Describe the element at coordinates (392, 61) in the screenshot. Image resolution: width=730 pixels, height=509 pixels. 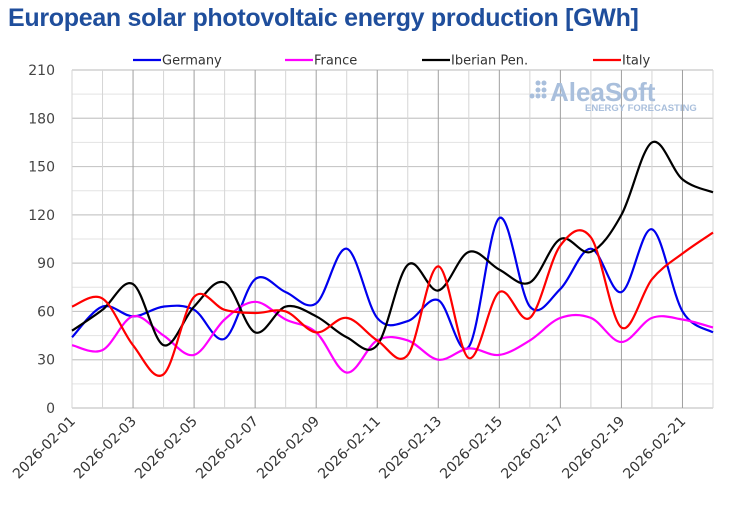
I see `legend: Germany France Iberian Pen. Italy` at that location.